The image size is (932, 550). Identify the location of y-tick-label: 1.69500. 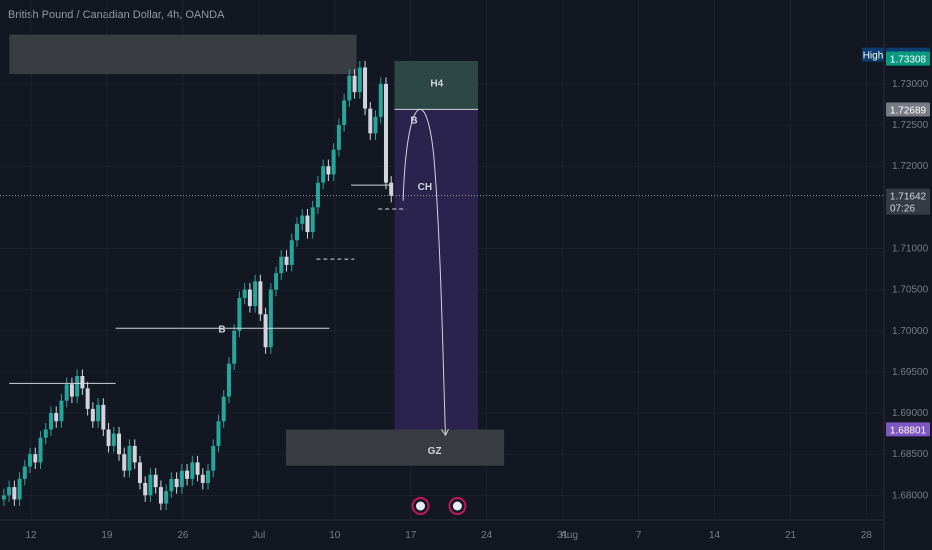
(910, 372).